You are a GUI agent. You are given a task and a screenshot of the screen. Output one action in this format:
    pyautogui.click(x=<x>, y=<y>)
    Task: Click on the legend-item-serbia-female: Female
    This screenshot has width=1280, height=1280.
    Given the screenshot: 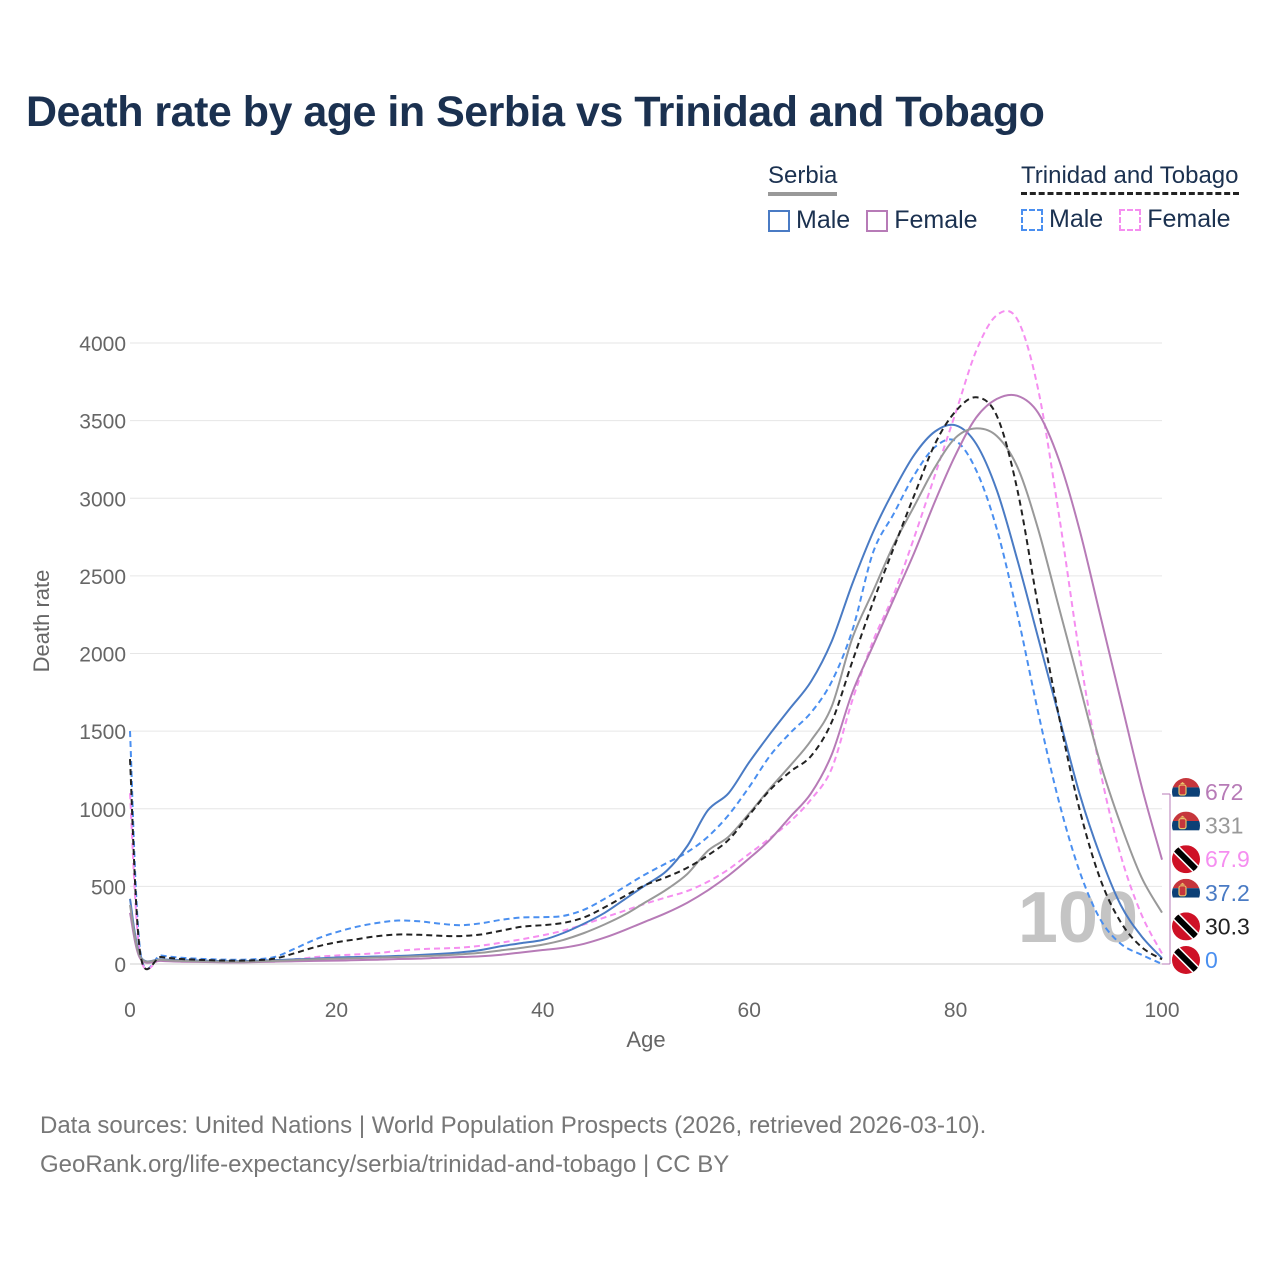 What is the action you would take?
    pyautogui.click(x=922, y=220)
    